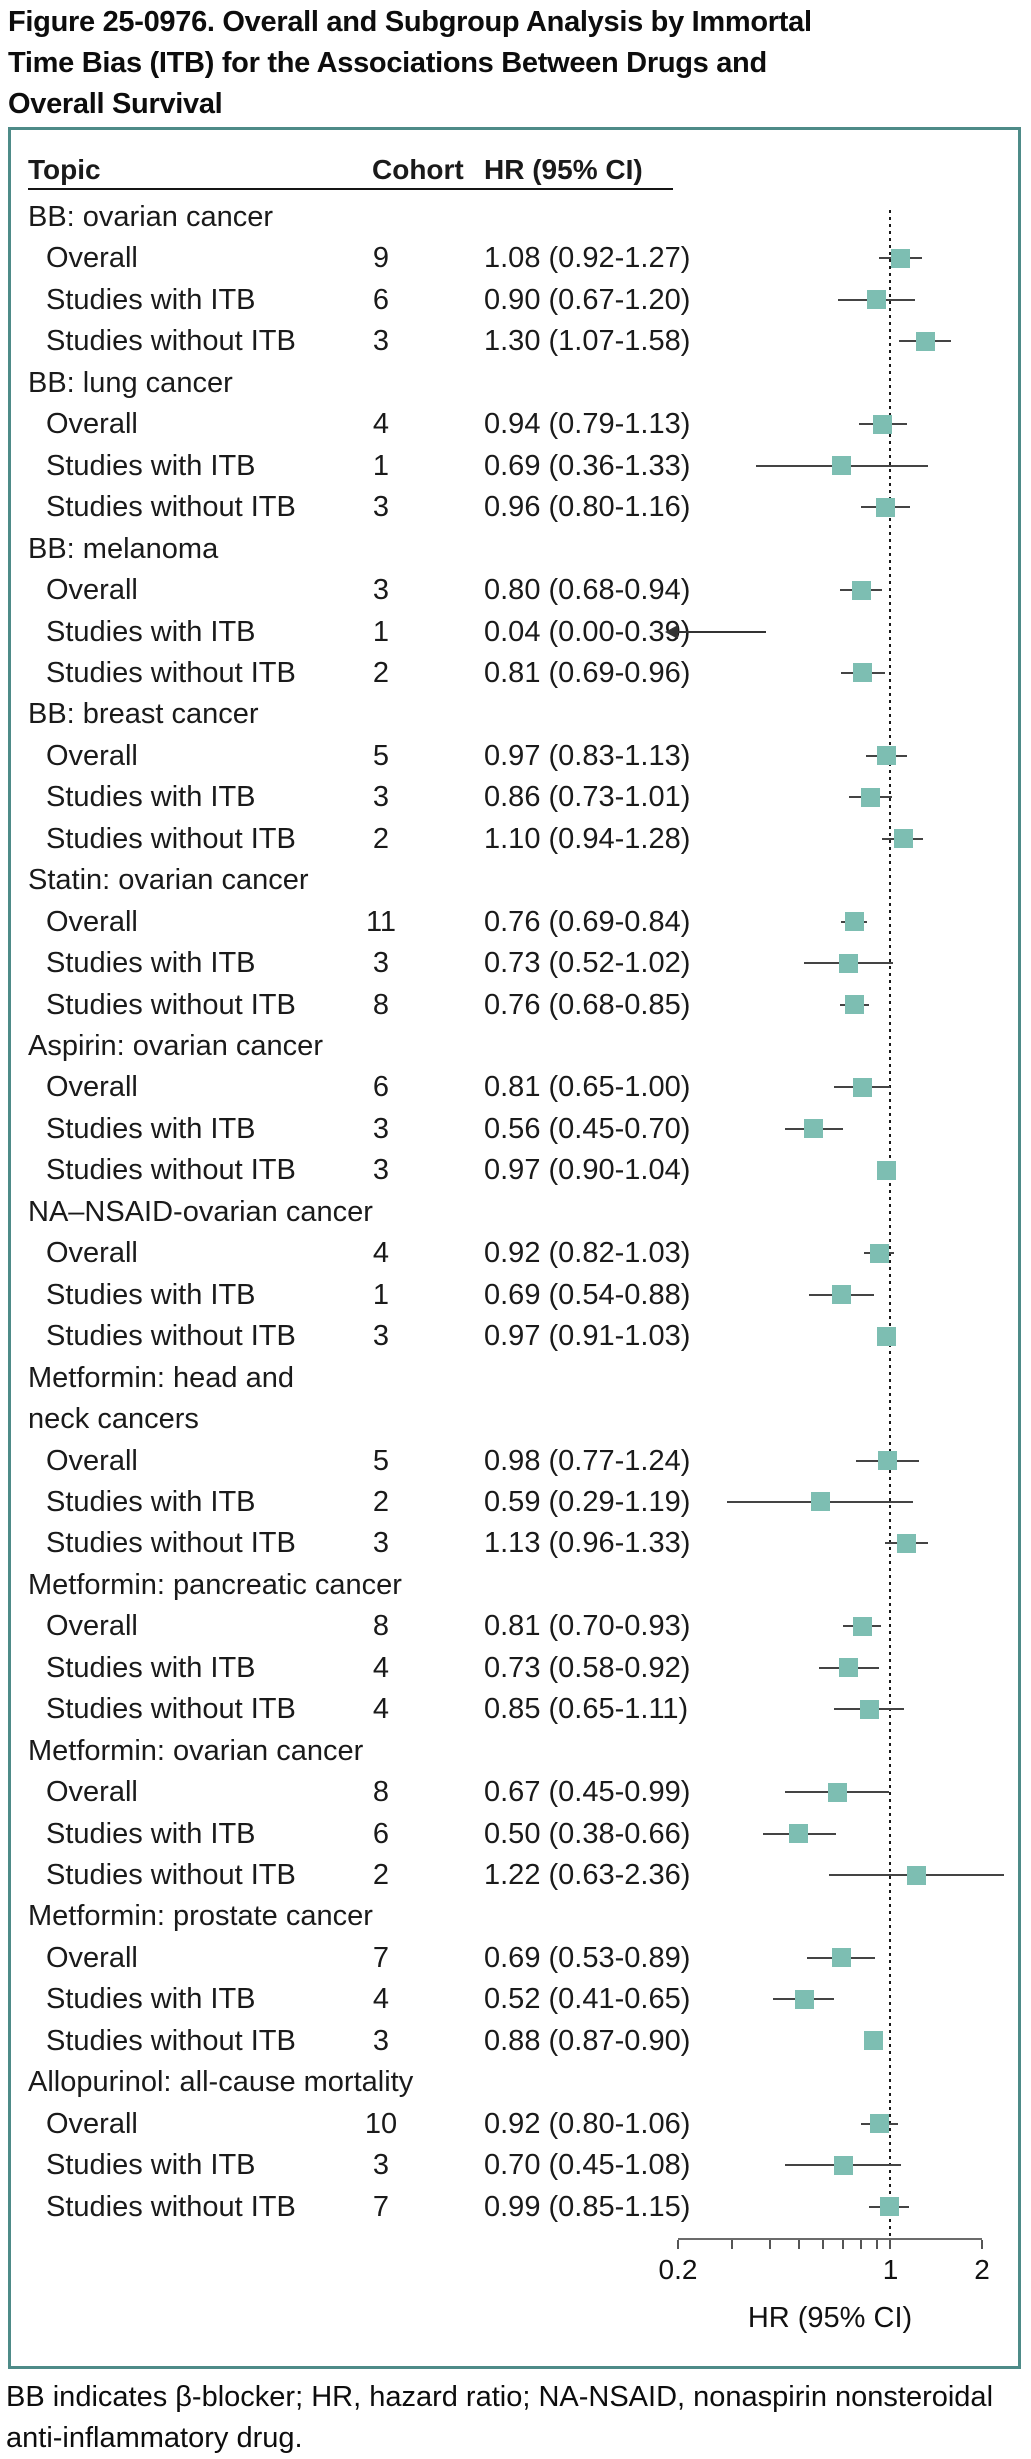 This screenshot has height=2459, width=1031. Describe the element at coordinates (587, 1087) in the screenshot. I see `hr-ci-cell: 0.81 (0.65-1.00)` at that location.